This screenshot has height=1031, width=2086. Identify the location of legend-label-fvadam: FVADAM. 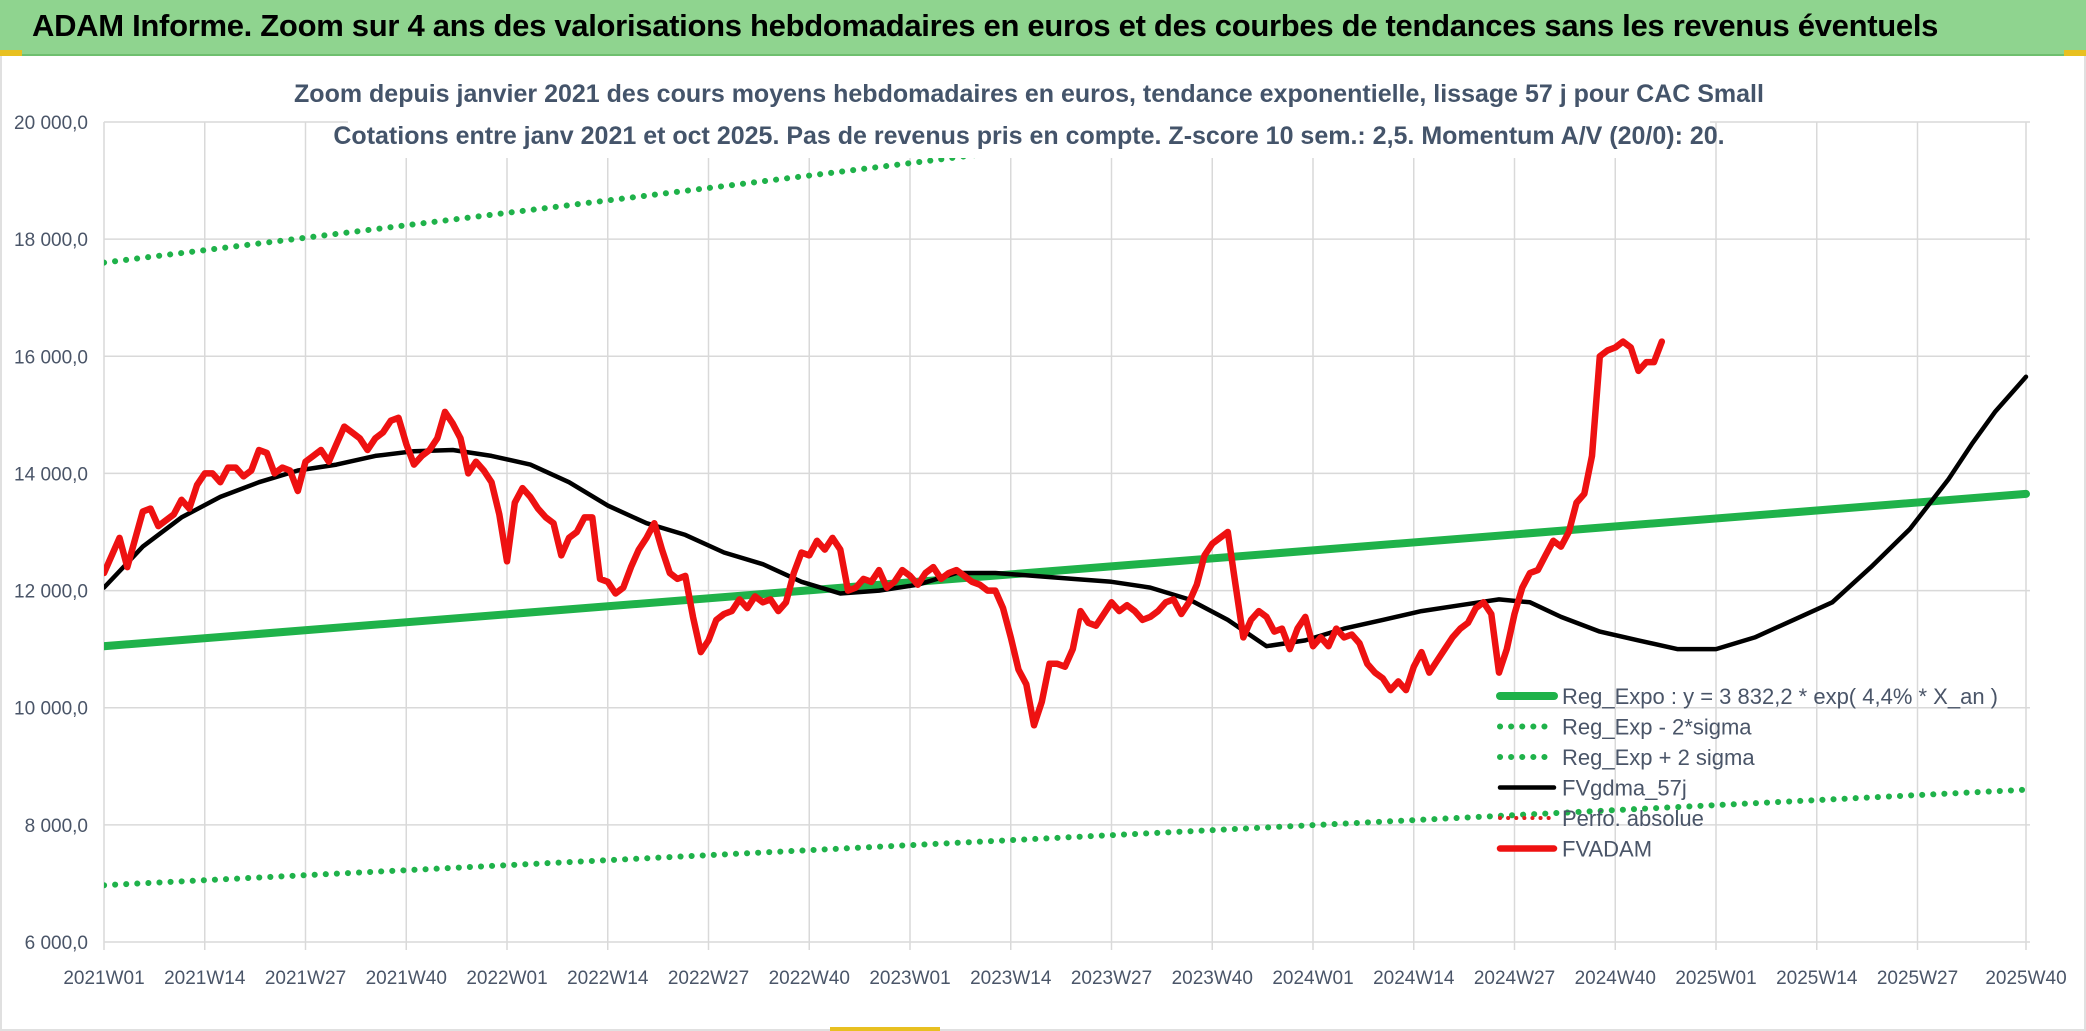
(1607, 849).